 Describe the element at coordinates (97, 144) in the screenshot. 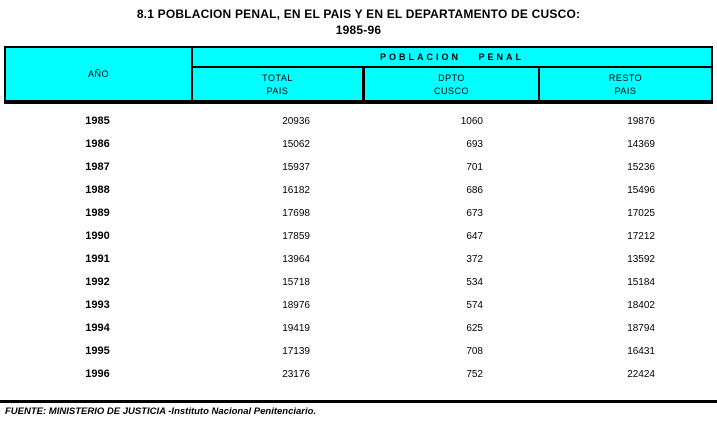

I see `cell-year: 1986` at that location.